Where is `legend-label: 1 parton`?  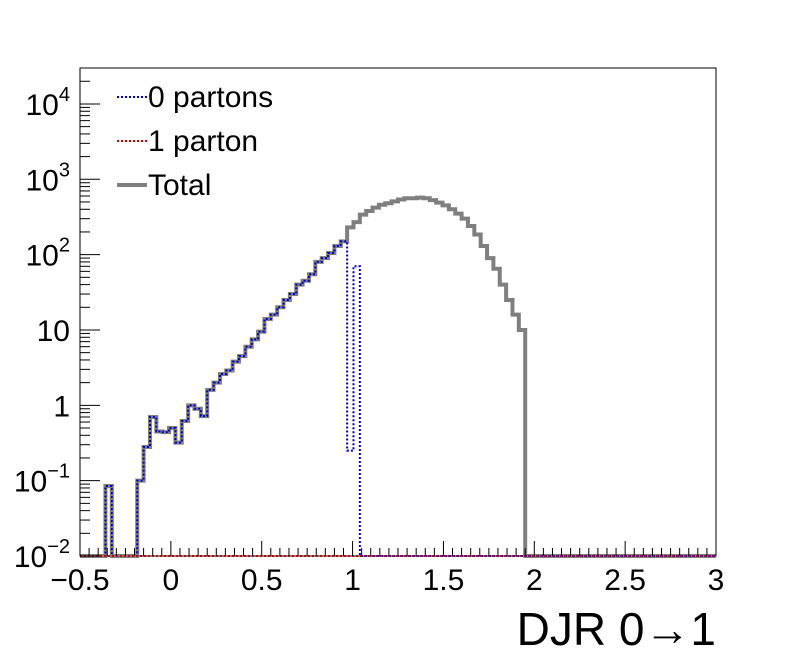
legend-label: 1 parton is located at coordinates (203, 141).